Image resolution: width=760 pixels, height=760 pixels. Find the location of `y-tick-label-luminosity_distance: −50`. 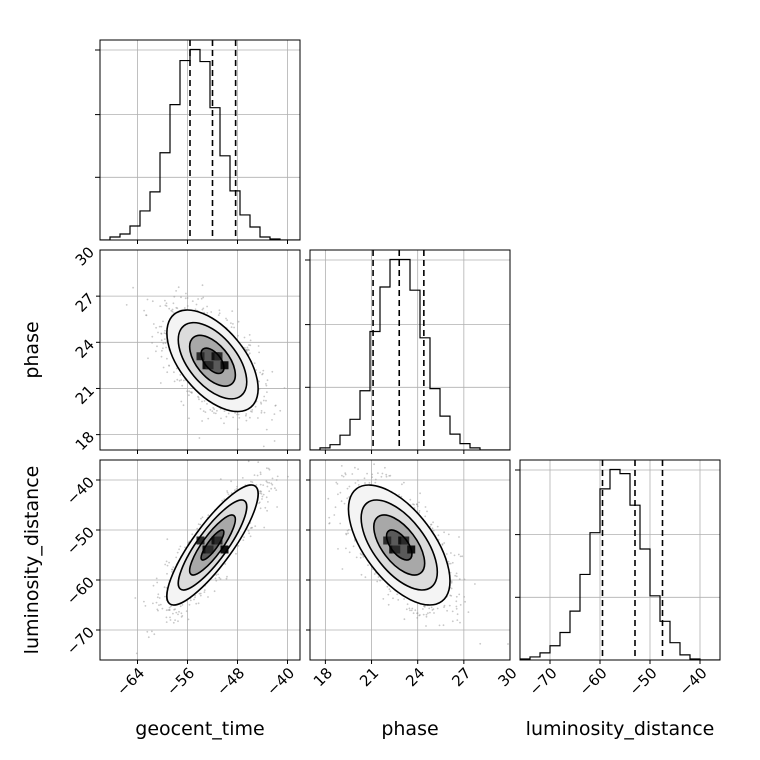

y-tick-label-luminosity_distance: −50 is located at coordinates (80, 540).